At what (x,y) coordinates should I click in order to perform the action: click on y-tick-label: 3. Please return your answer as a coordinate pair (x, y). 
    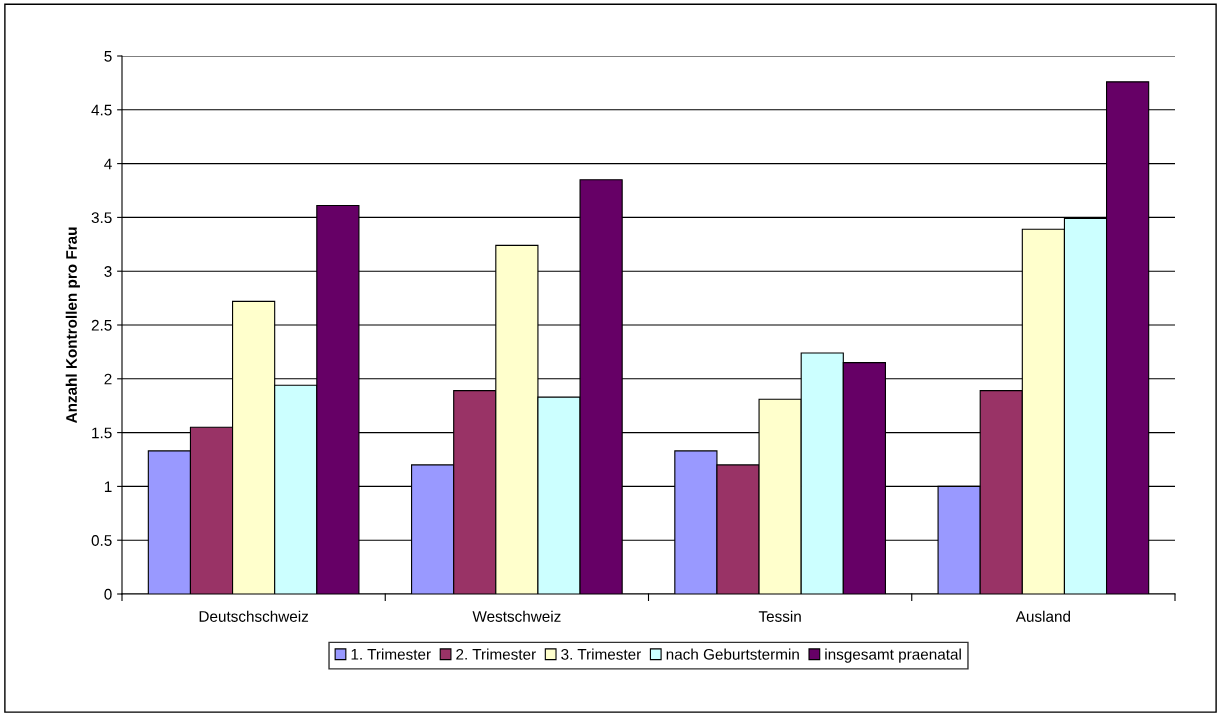
    Looking at the image, I should click on (108, 271).